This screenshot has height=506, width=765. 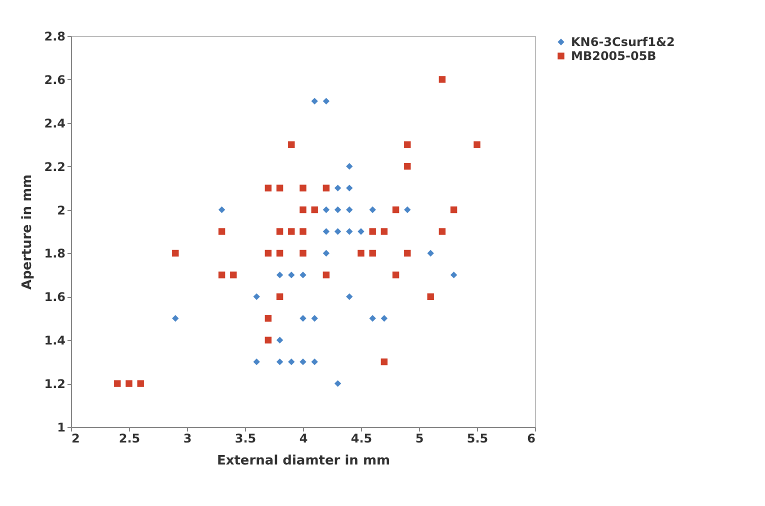 I want to click on x-tick-label: 6, so click(x=531, y=439).